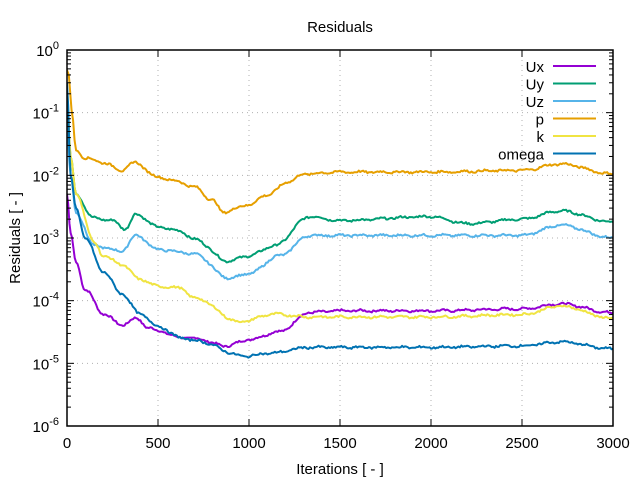  Describe the element at coordinates (561, 102) in the screenshot. I see `legend-item-uz: Uz` at that location.